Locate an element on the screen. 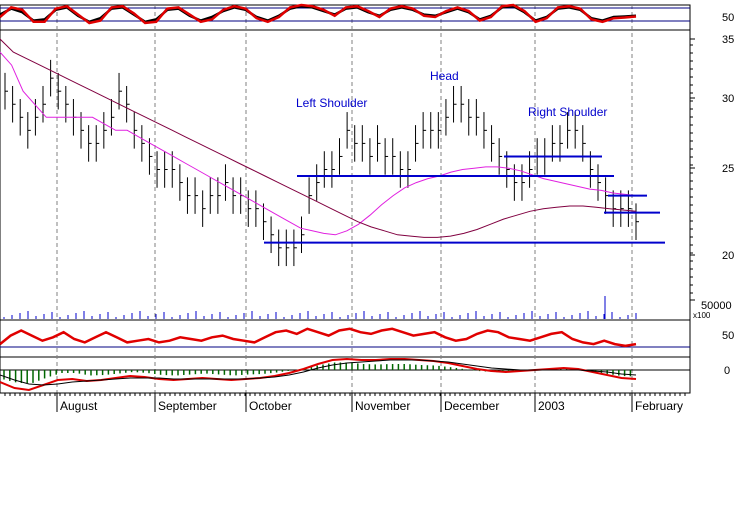 Image resolution: width=737 pixels, height=520 pixels. x-axis-tick-label-3: November is located at coordinates (382, 406).